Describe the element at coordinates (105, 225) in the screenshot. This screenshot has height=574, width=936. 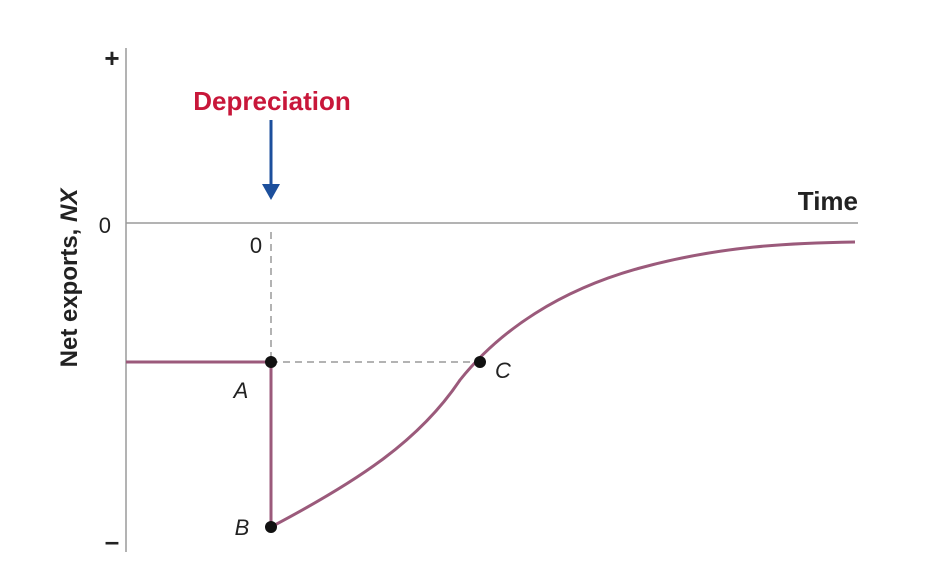
I see `y-zero-label: 0` at that location.